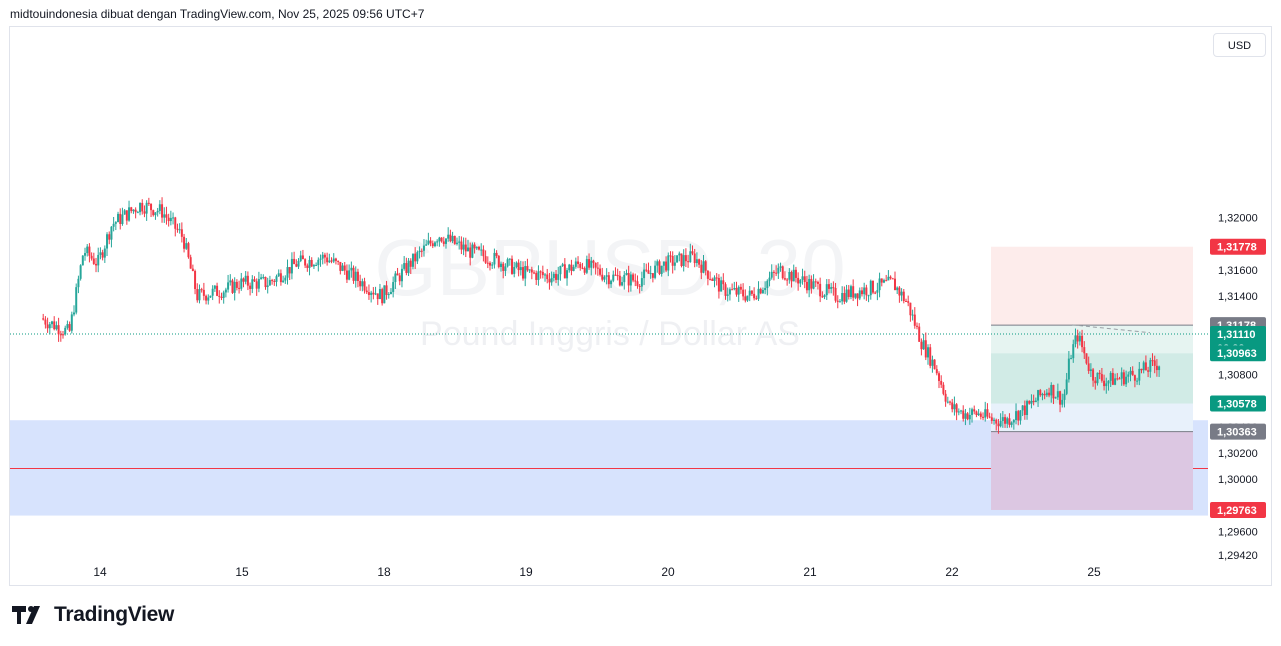 Image resolution: width=1281 pixels, height=646 pixels. I want to click on price-label: 1,31110, so click(1236, 335).